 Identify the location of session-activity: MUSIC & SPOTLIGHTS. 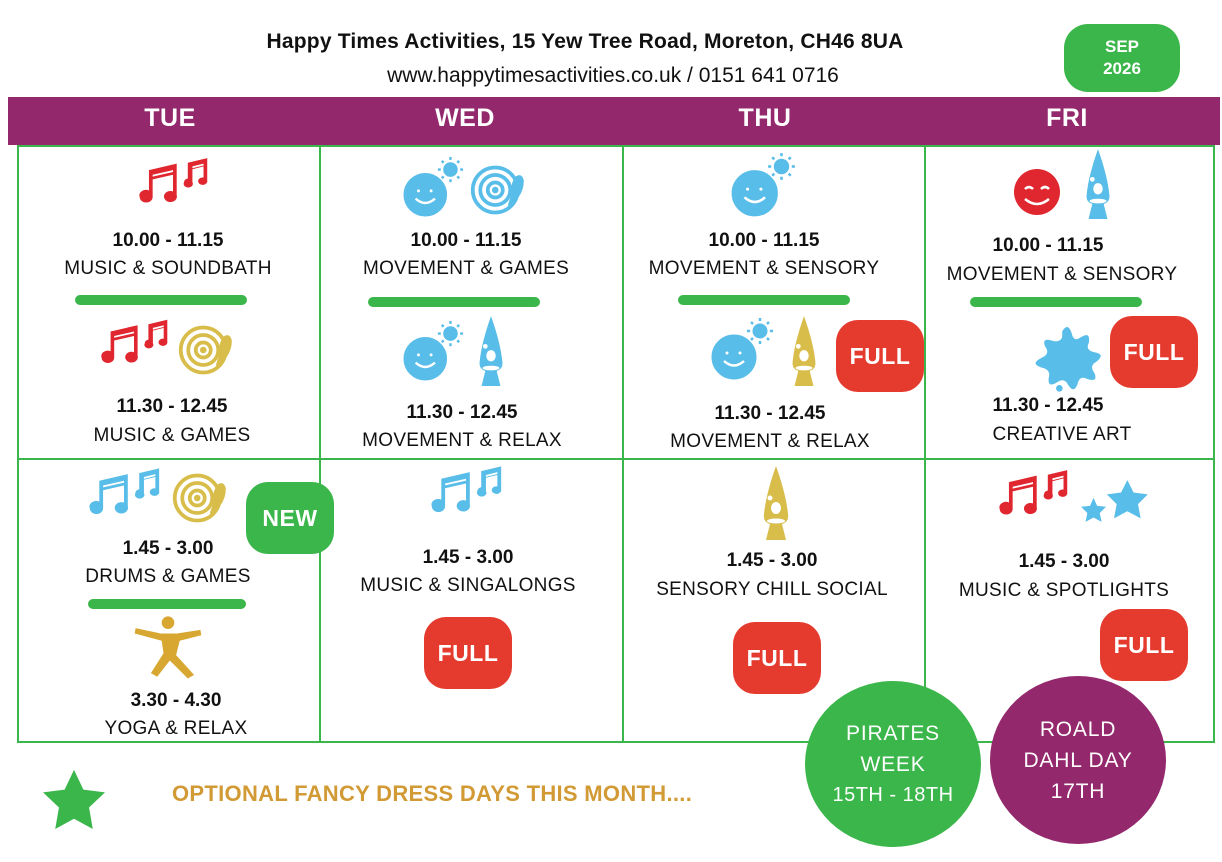
(1064, 590).